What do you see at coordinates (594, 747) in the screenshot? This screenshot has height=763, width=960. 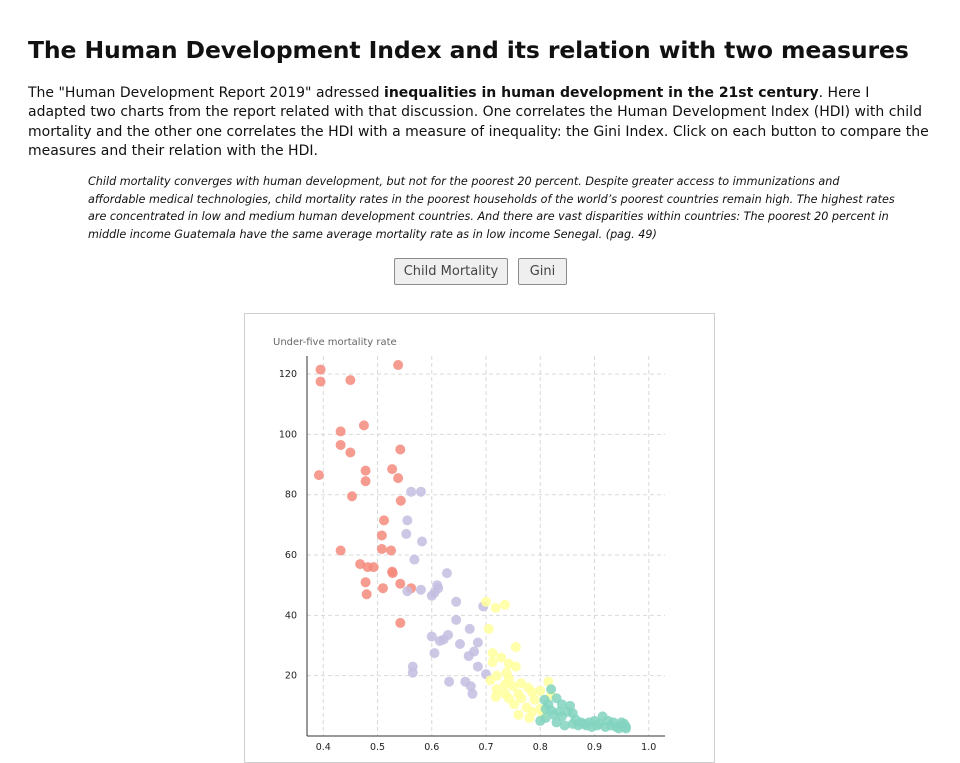 I see `x-tick-label: 0.9` at bounding box center [594, 747].